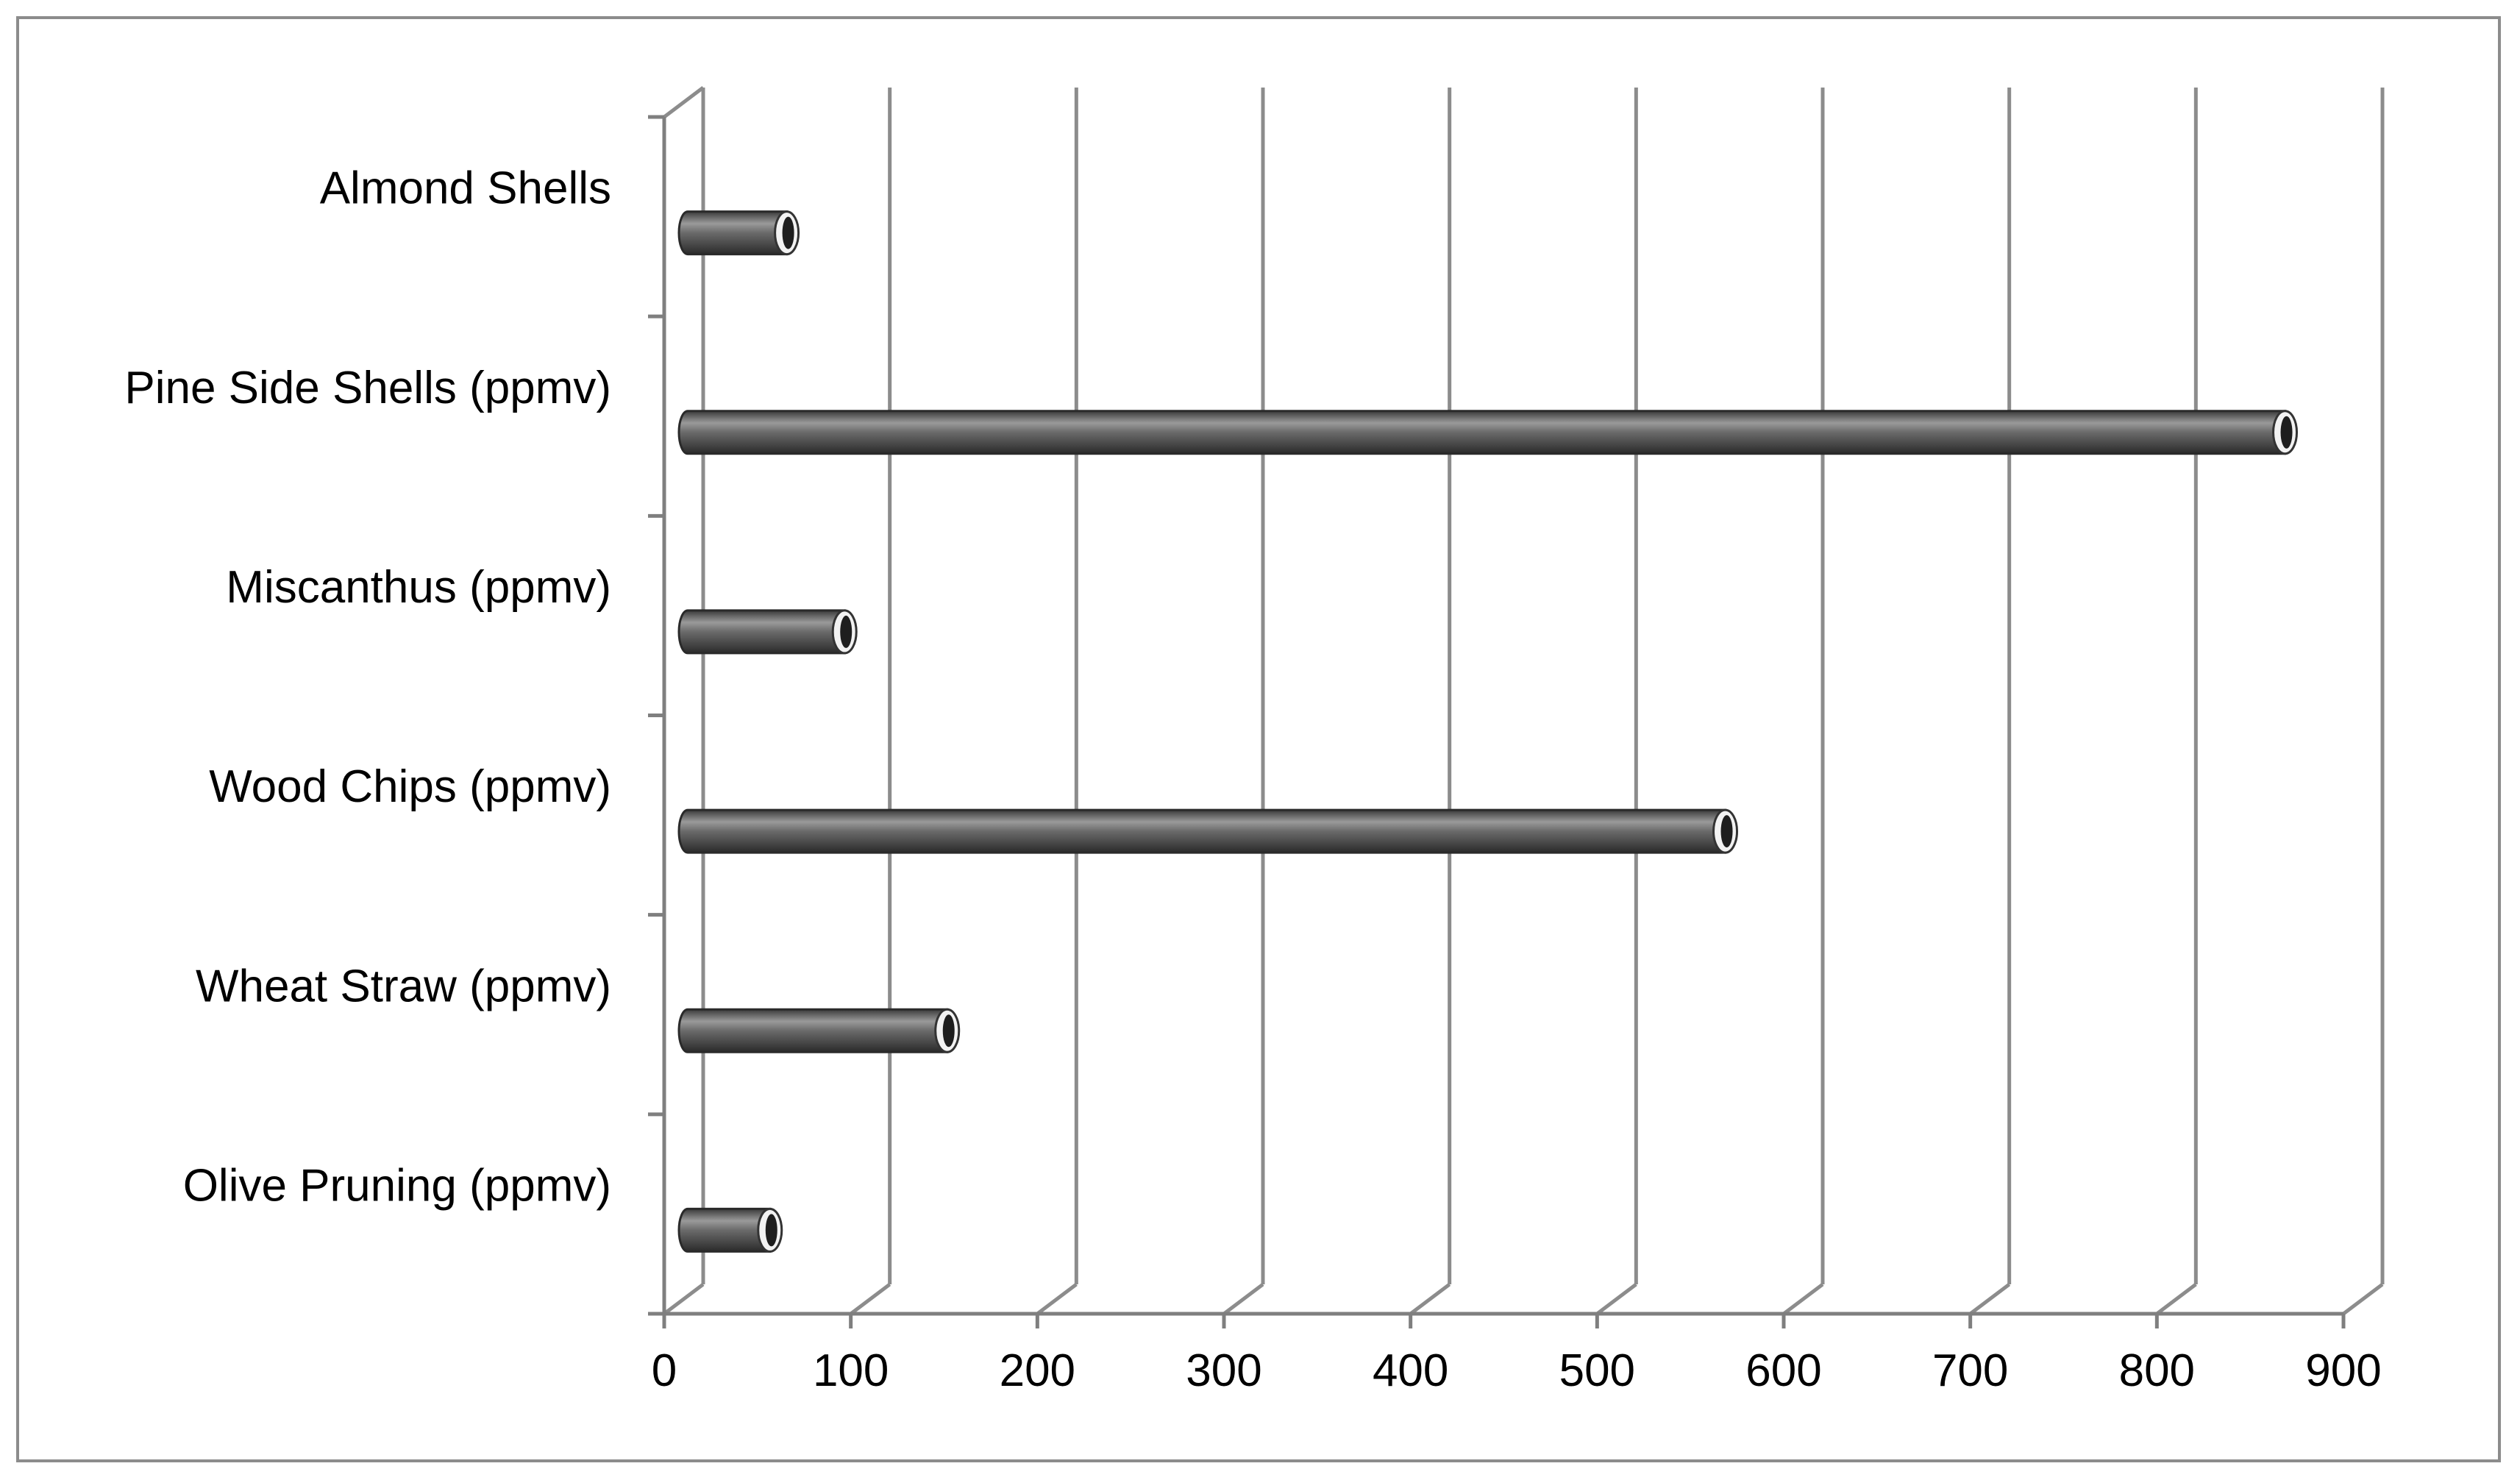 The width and height of the screenshot is (2520, 1480). I want to click on x-tick-label: 200, so click(1038, 1370).